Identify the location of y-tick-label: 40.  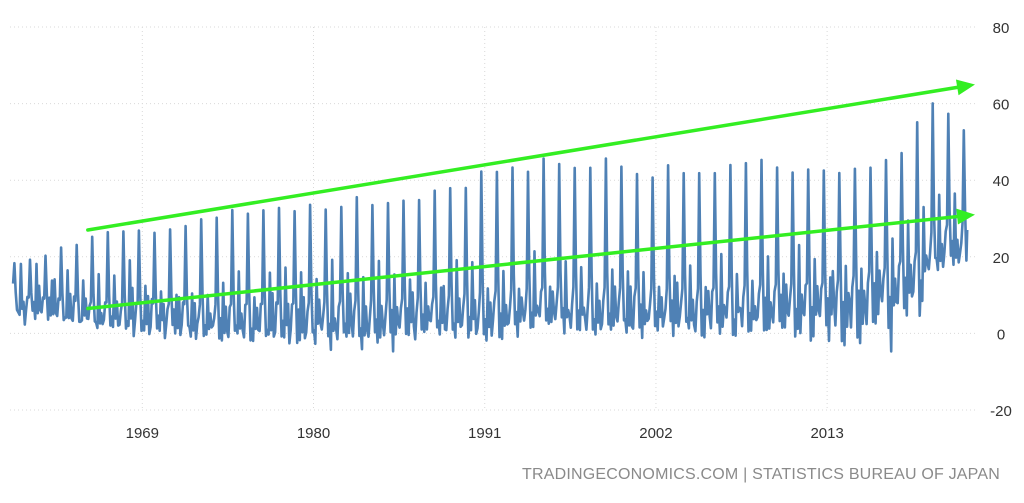
(1001, 181).